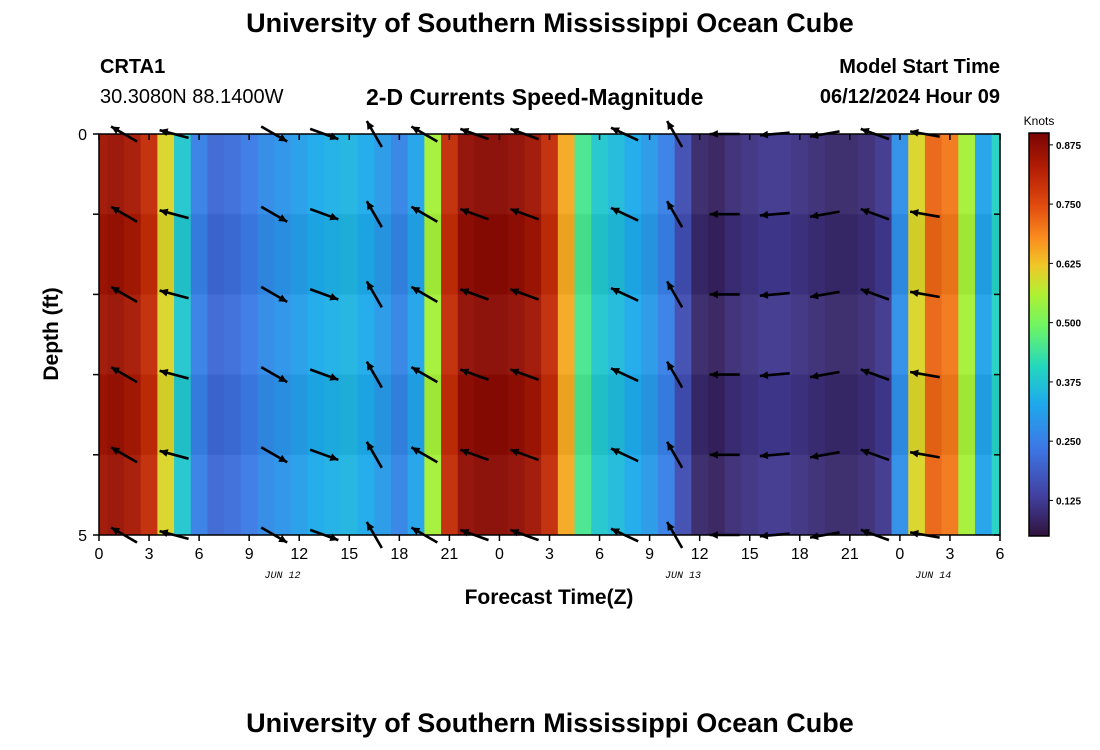  What do you see at coordinates (399, 554) in the screenshot?
I see `x-tick-label: 18` at bounding box center [399, 554].